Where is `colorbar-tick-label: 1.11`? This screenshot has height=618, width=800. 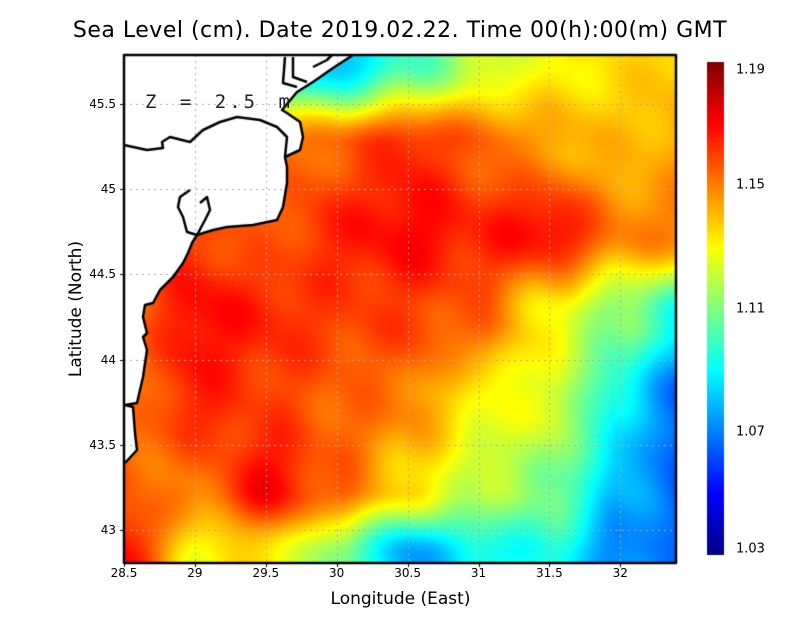
colorbar-tick-label: 1.11 is located at coordinates (750, 308).